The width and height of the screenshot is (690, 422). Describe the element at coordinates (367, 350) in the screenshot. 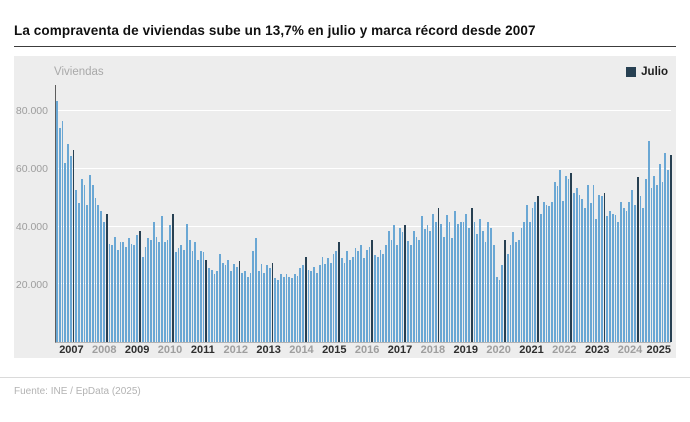

I see `x-axis-year-2016: 2016` at that location.